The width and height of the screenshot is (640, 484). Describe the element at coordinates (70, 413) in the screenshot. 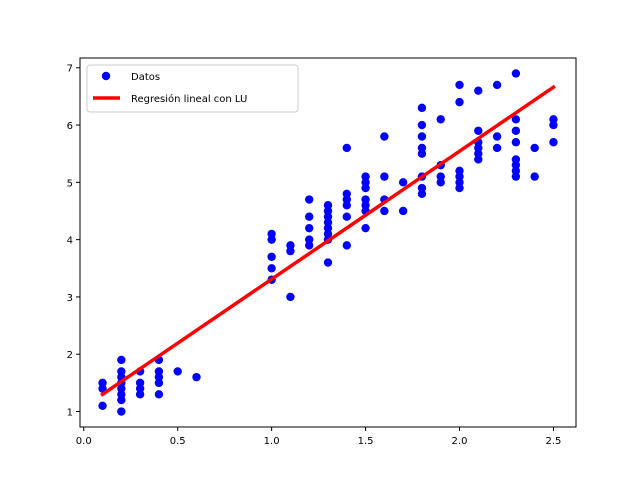

I see `y-tick-label: 1` at that location.